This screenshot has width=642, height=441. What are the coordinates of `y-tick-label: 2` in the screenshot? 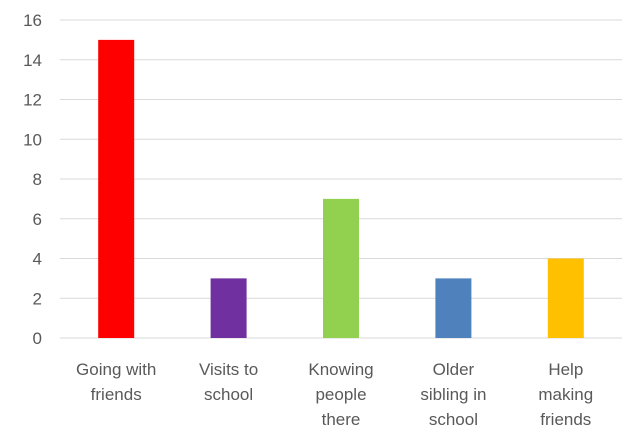 It's located at (37, 298).